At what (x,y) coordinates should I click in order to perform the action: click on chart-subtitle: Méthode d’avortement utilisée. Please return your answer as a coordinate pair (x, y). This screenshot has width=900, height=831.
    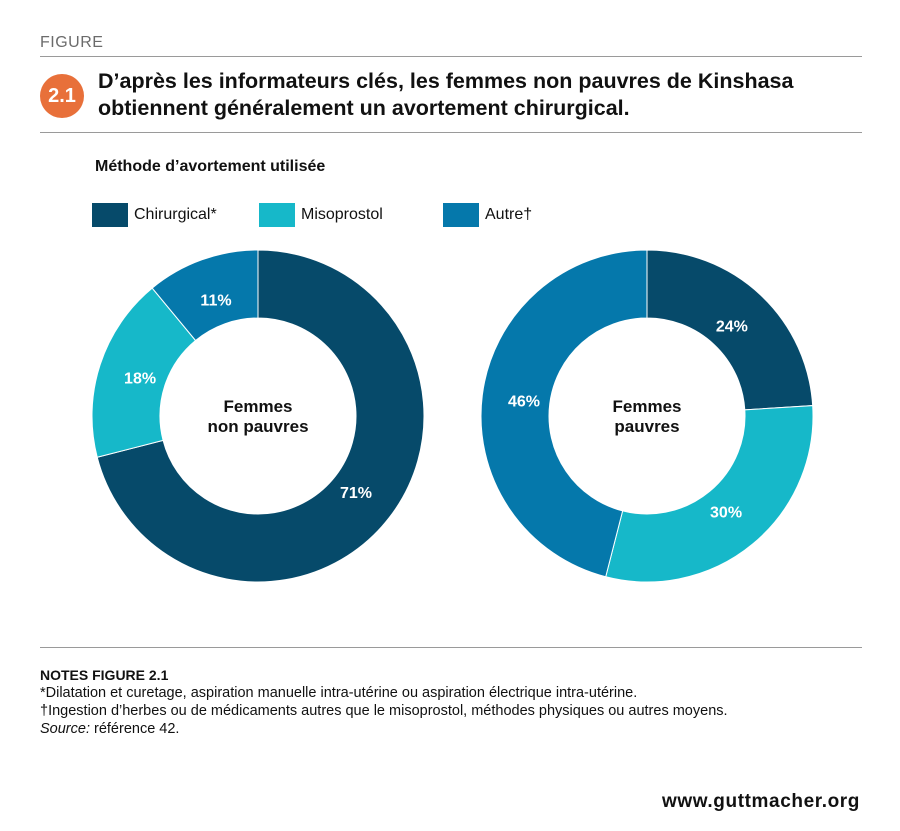
    Looking at the image, I should click on (210, 166).